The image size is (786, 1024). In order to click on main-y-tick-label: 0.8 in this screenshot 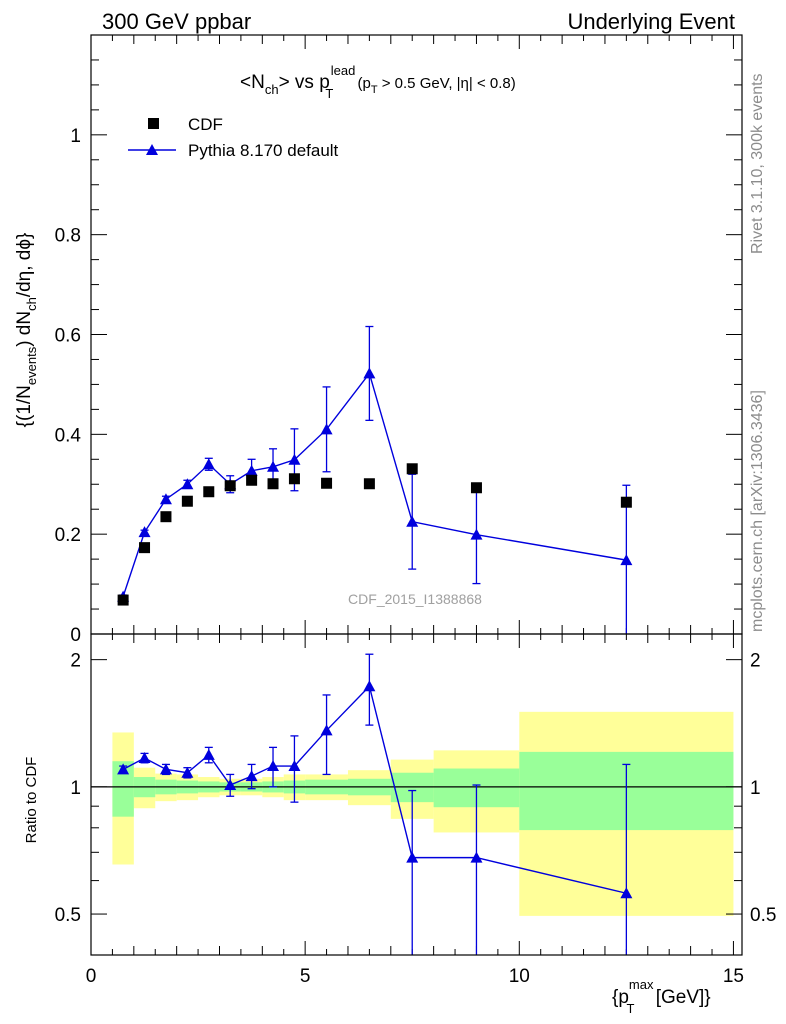, I will do `click(68, 236)`.